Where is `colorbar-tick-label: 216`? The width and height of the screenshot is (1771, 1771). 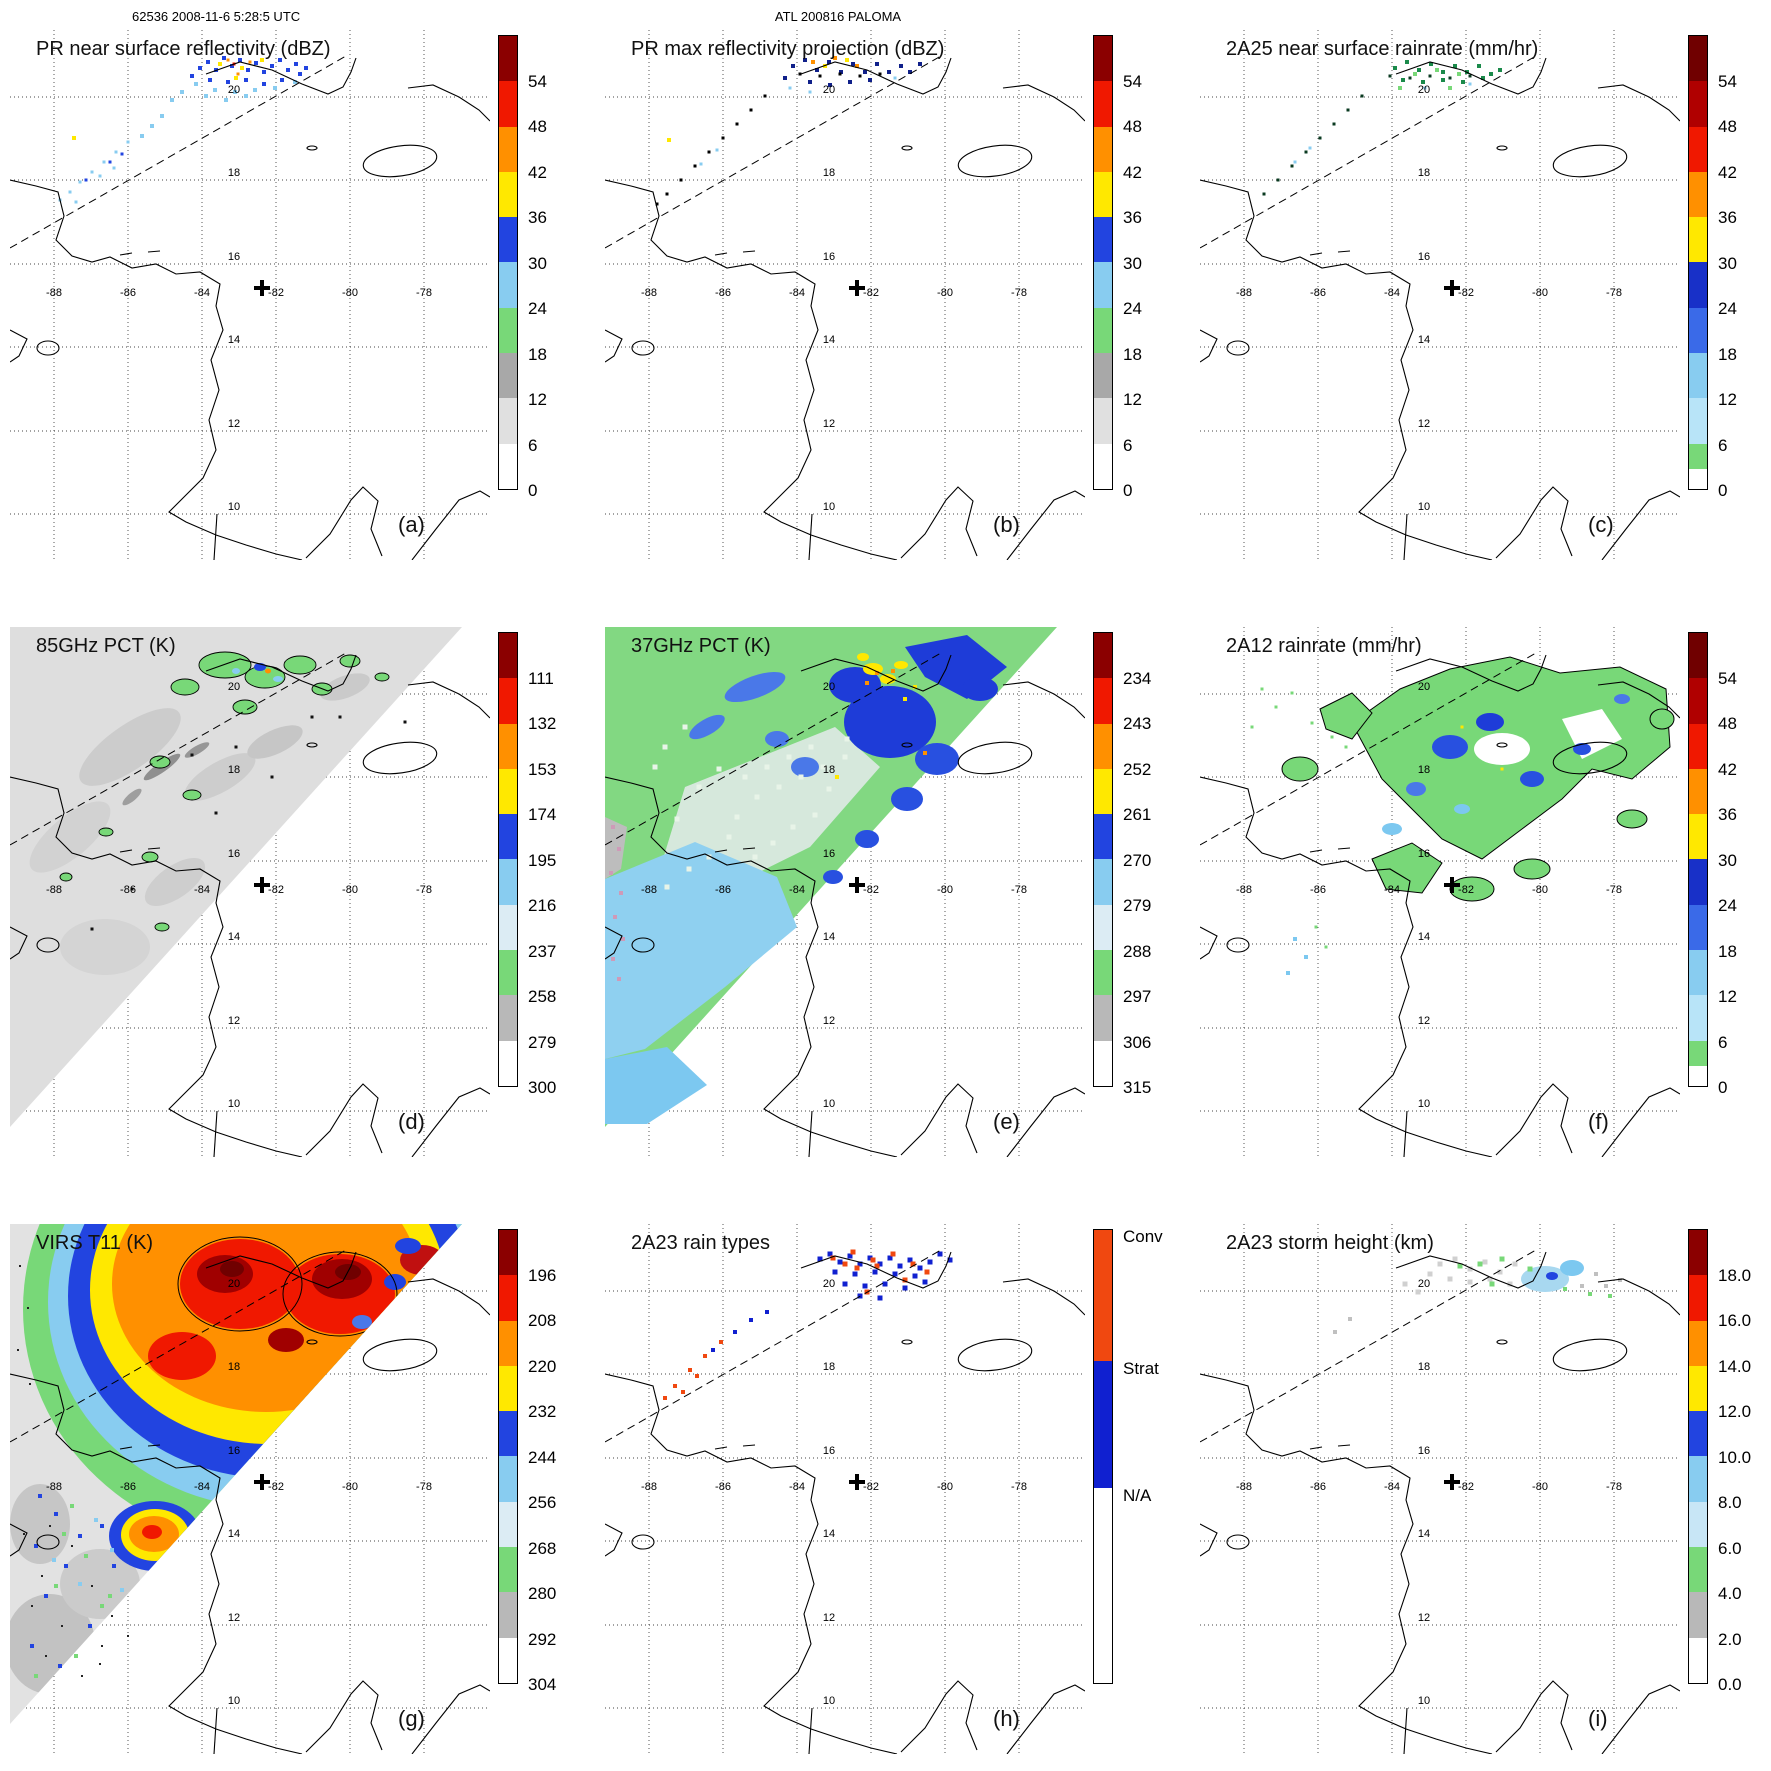 colorbar-tick-label: 216 is located at coordinates (542, 905).